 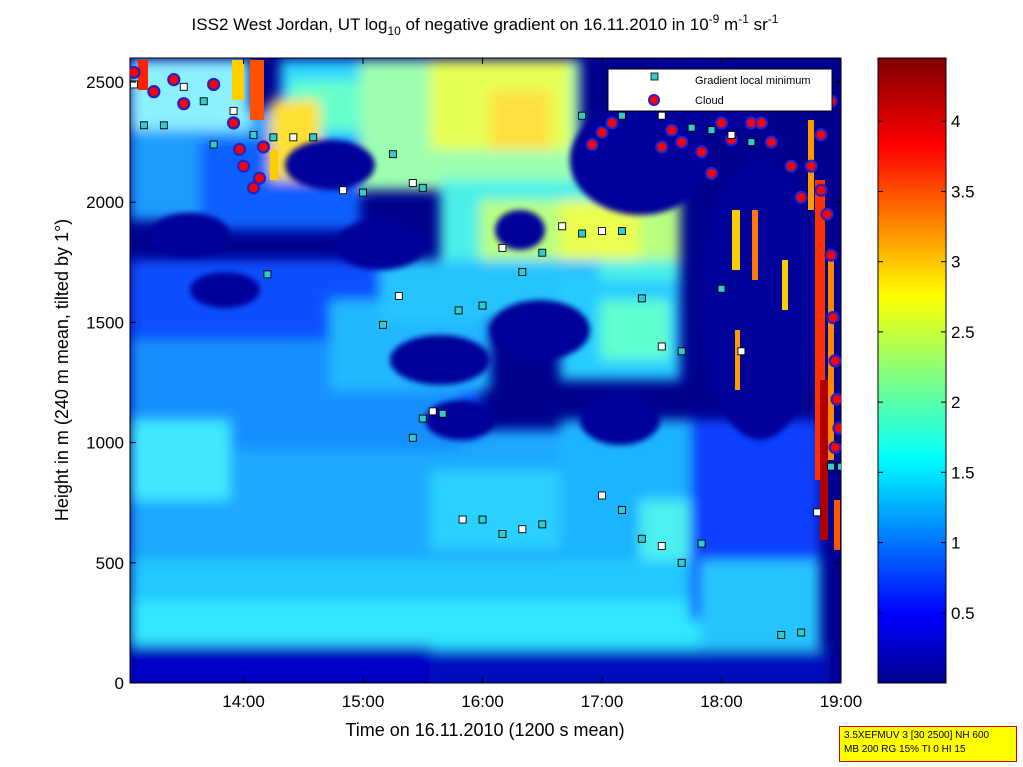 What do you see at coordinates (243, 701) in the screenshot?
I see `x-tick-label: 14:00` at bounding box center [243, 701].